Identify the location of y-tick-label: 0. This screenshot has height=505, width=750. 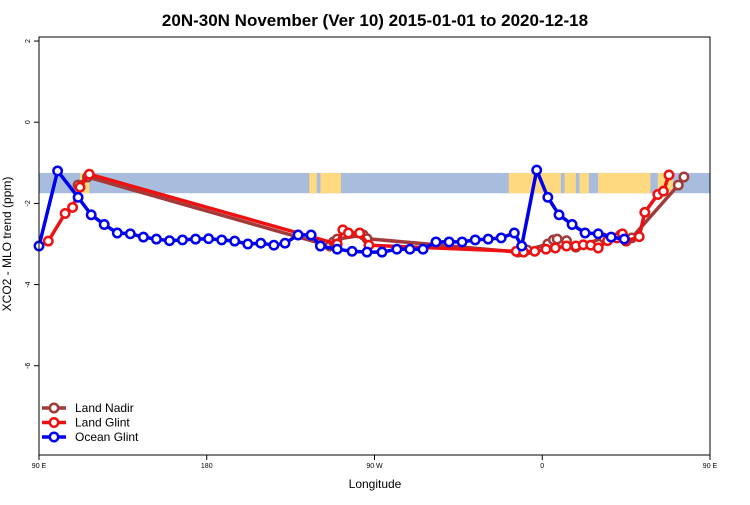
(28, 122).